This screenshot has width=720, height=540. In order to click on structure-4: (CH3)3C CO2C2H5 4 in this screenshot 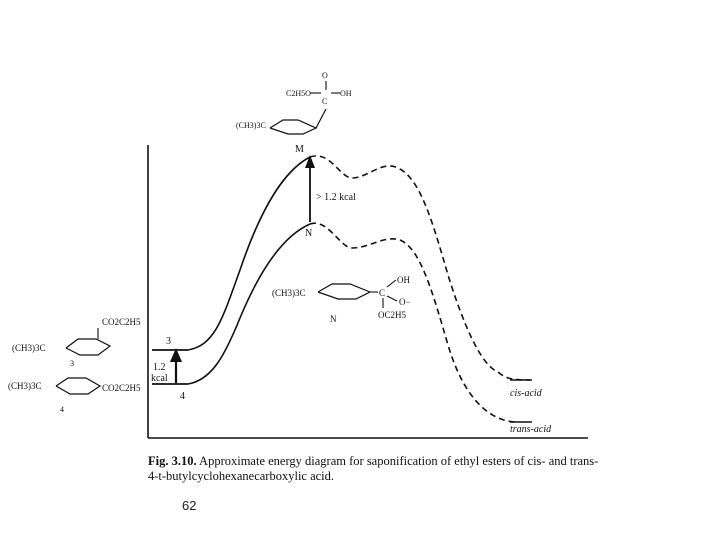, I will do `click(74, 395)`.